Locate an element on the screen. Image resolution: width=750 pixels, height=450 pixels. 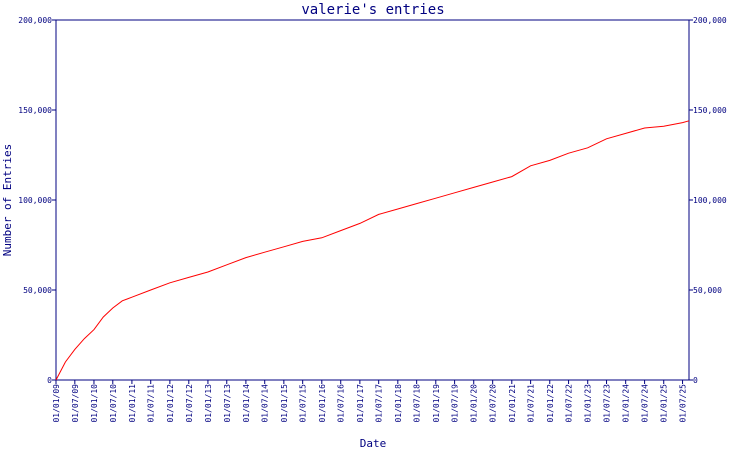
x-tick-label: 01/07/22 is located at coordinates (569, 403).